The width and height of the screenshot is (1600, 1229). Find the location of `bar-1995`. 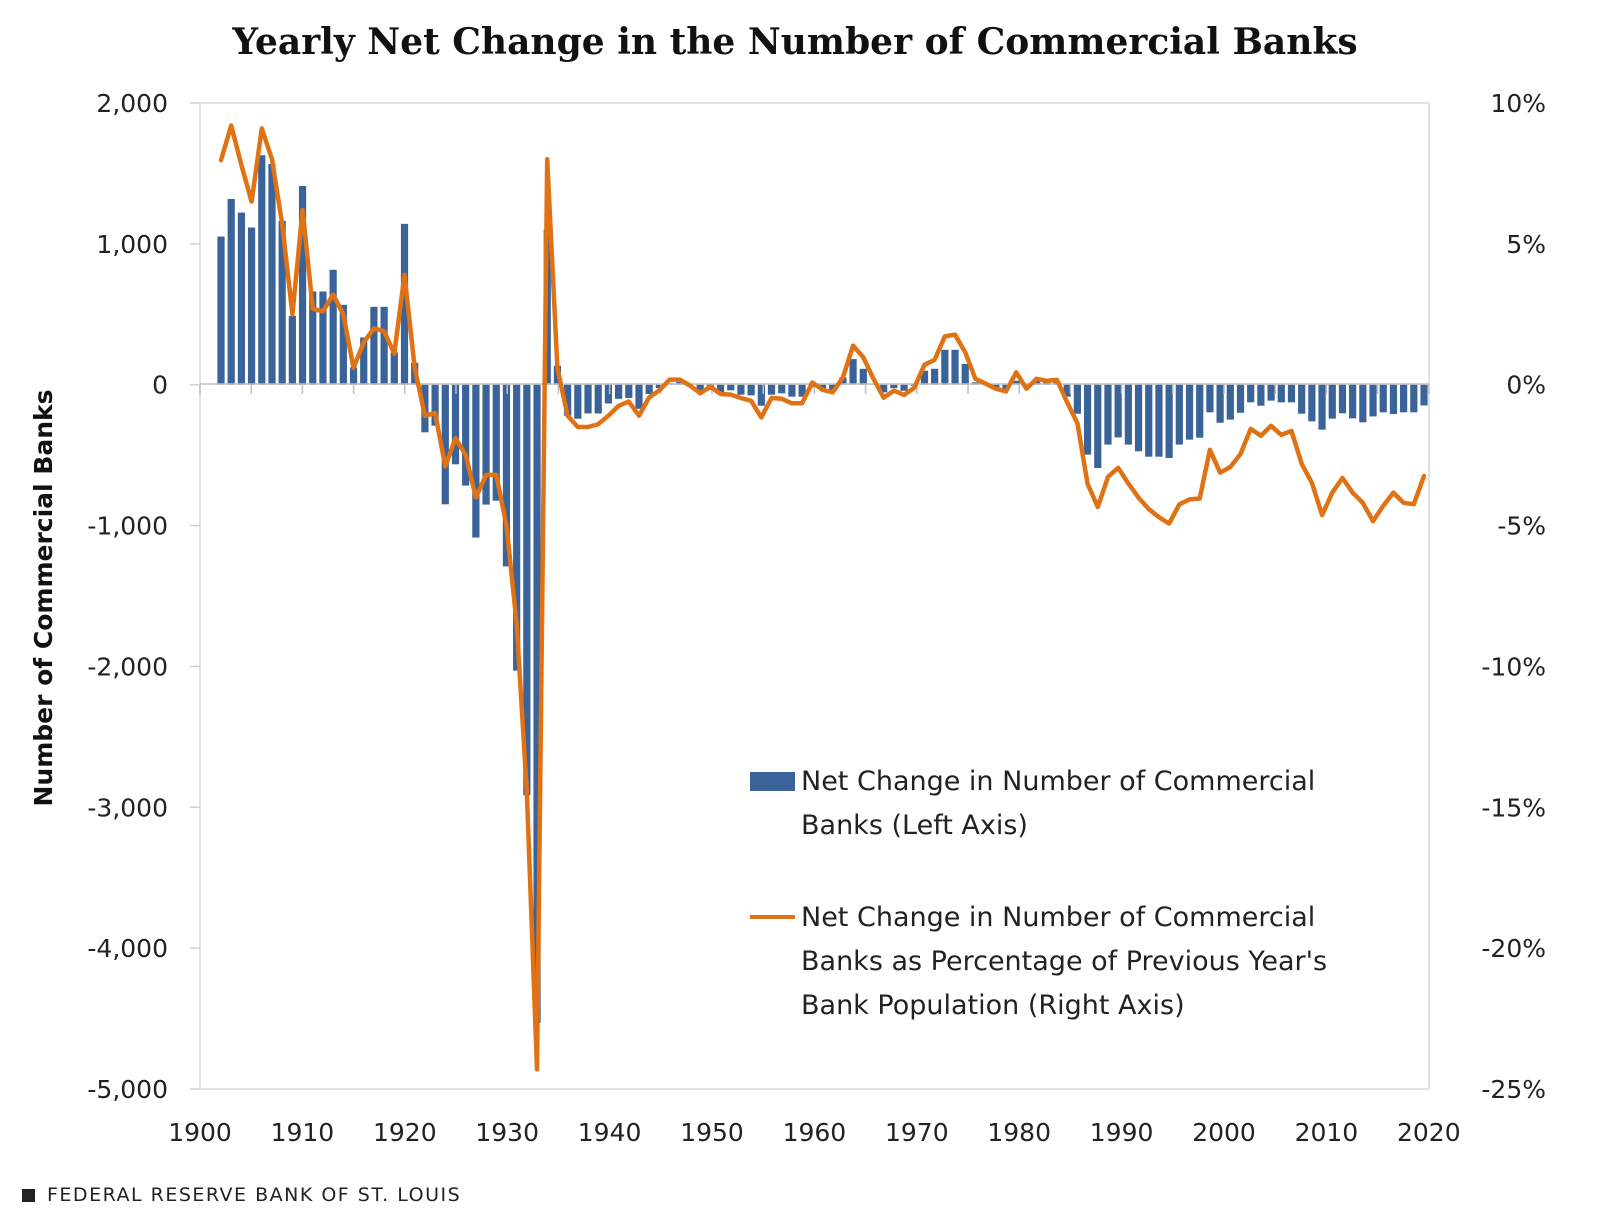

bar-1995 is located at coordinates (1169, 421).